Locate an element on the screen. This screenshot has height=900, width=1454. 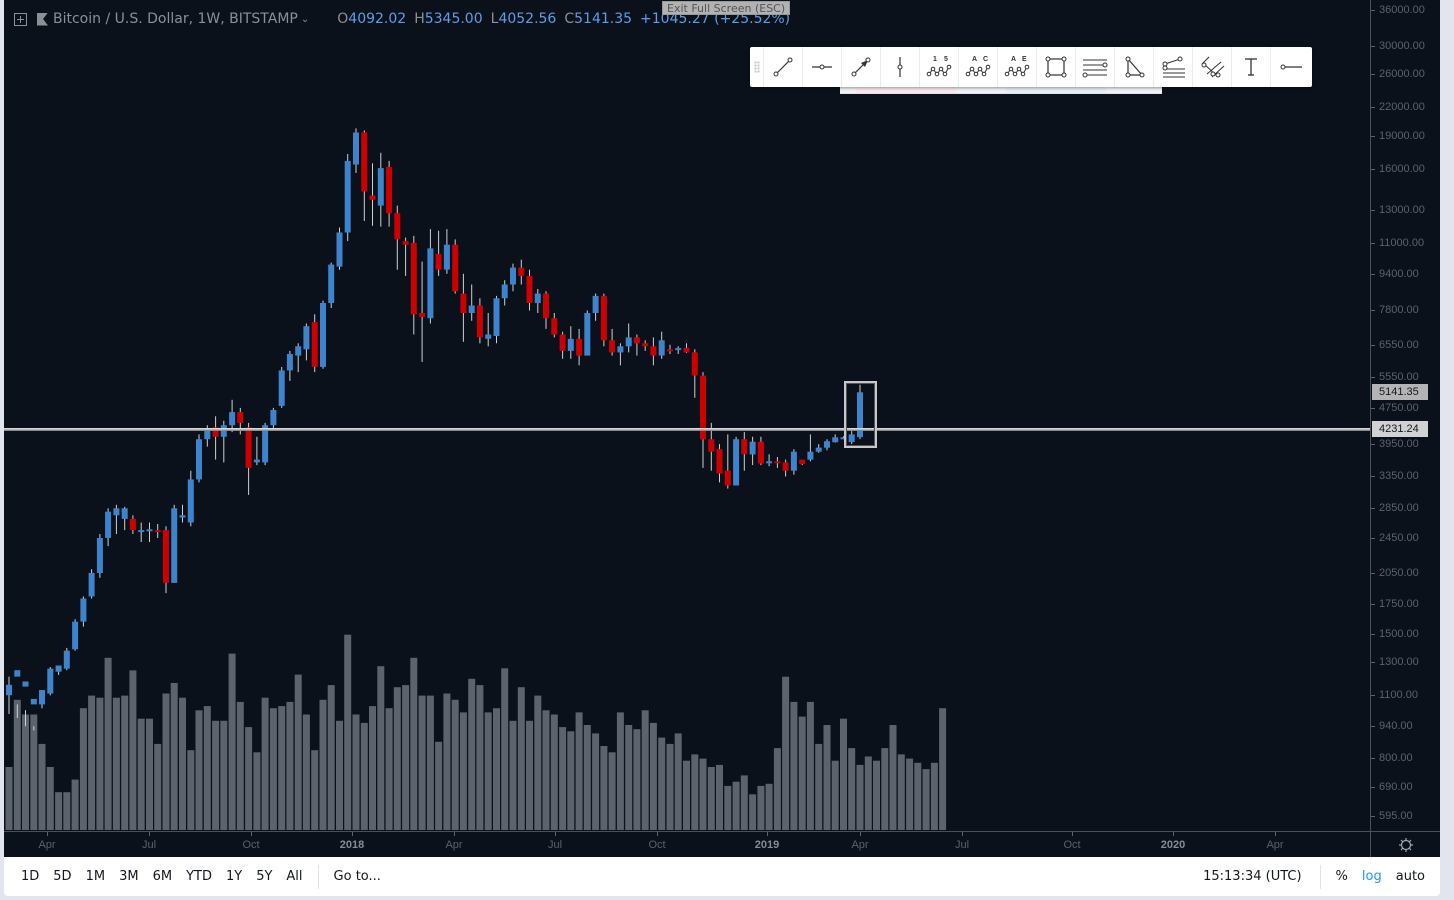
log-scale-toggle: log is located at coordinates (1371, 876).